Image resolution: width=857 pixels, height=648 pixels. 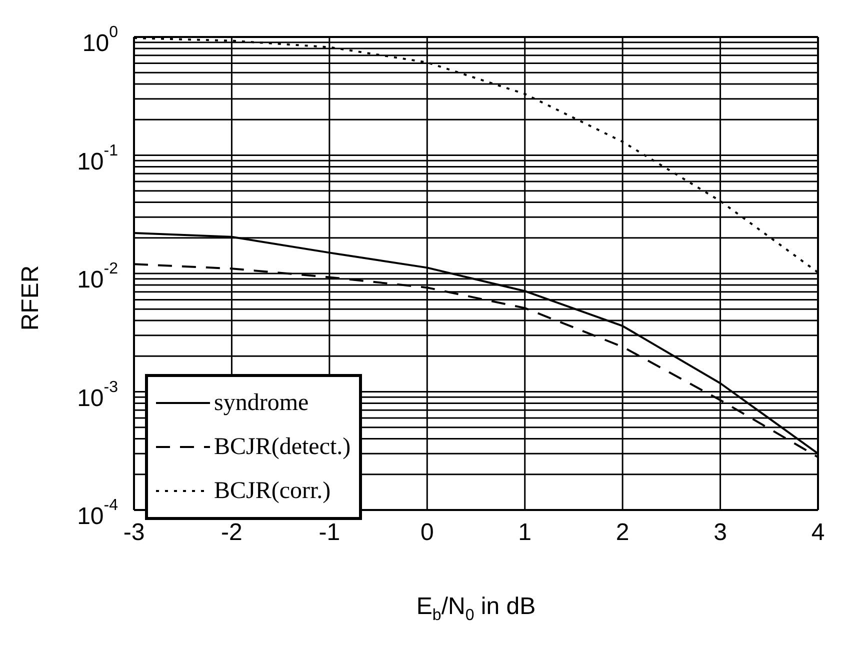 I want to click on x-axis-title: E$_{b}$/N$_{0}$ in dB, so click(x=476, y=608).